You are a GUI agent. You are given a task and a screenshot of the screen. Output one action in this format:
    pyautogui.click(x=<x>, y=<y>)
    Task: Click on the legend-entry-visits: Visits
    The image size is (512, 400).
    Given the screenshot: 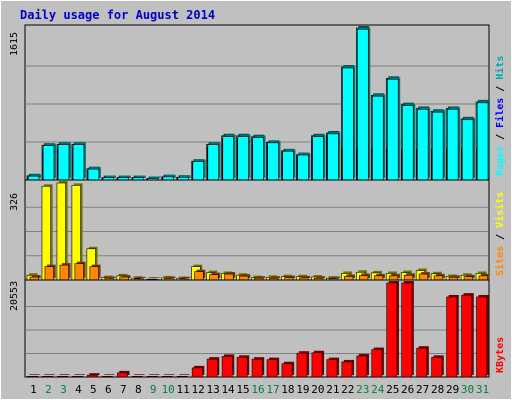 What is the action you would take?
    pyautogui.click(x=500, y=210)
    